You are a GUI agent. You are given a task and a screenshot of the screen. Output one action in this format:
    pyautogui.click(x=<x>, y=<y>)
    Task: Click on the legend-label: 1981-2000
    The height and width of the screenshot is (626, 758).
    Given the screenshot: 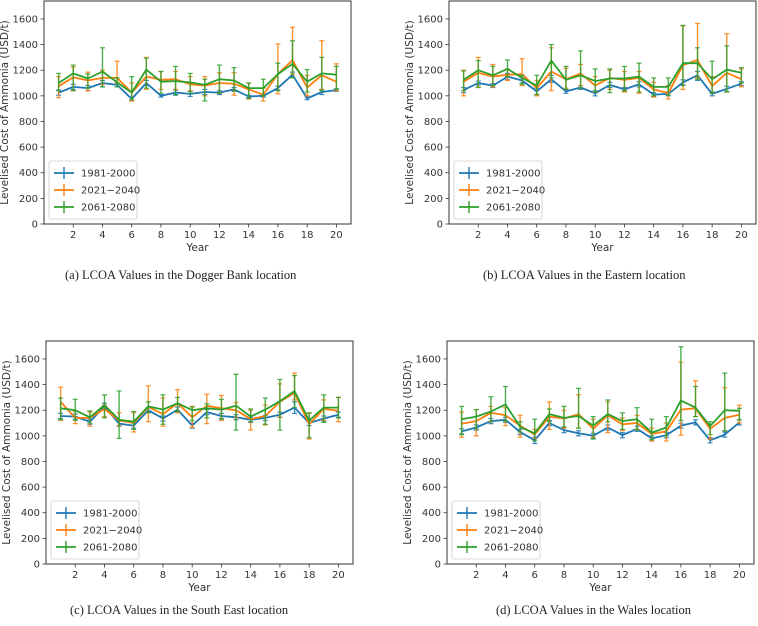 What is the action you would take?
    pyautogui.click(x=108, y=174)
    